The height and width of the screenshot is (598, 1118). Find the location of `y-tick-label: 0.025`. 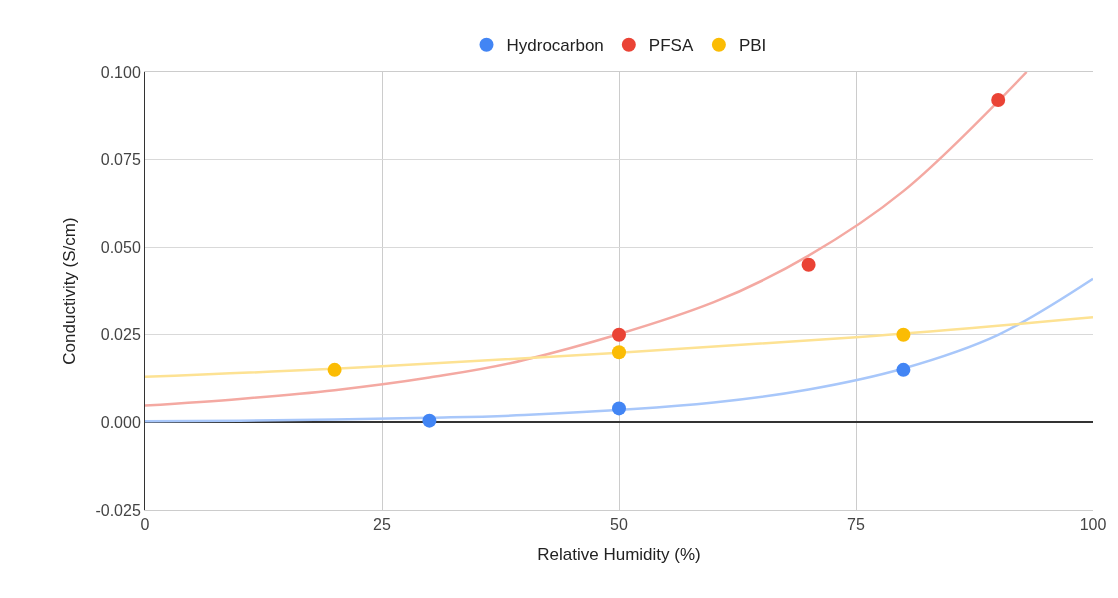

y-tick-label: 0.025 is located at coordinates (120, 335).